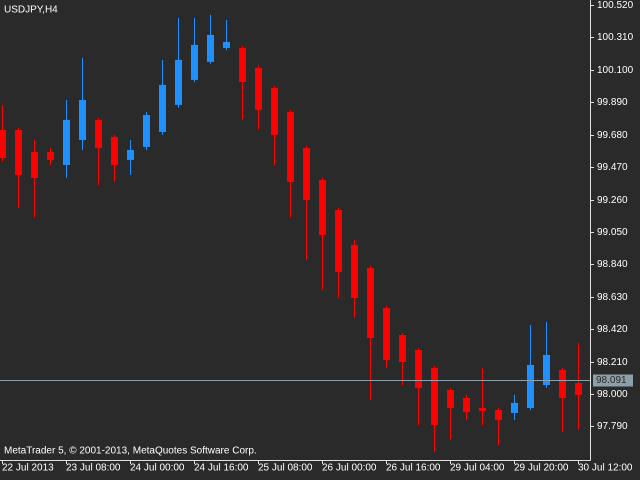 The image size is (640, 480). I want to click on x-tick-label: 26 Jul 16:00, so click(413, 468).